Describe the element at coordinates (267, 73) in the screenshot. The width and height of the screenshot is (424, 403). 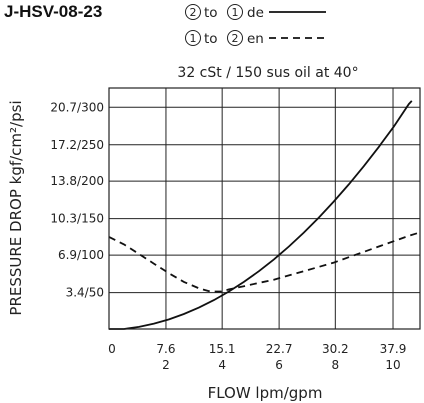
I see `chart-subtitle: 32 cSt / 150 sus oil at 40°` at that location.